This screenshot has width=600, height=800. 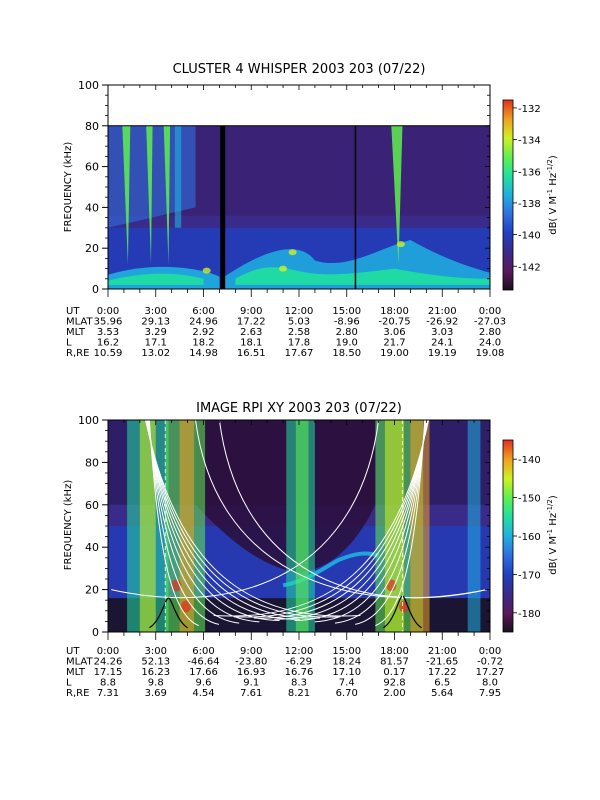 What do you see at coordinates (108, 343) in the screenshot?
I see `ephemeris-cell: 16.2` at bounding box center [108, 343].